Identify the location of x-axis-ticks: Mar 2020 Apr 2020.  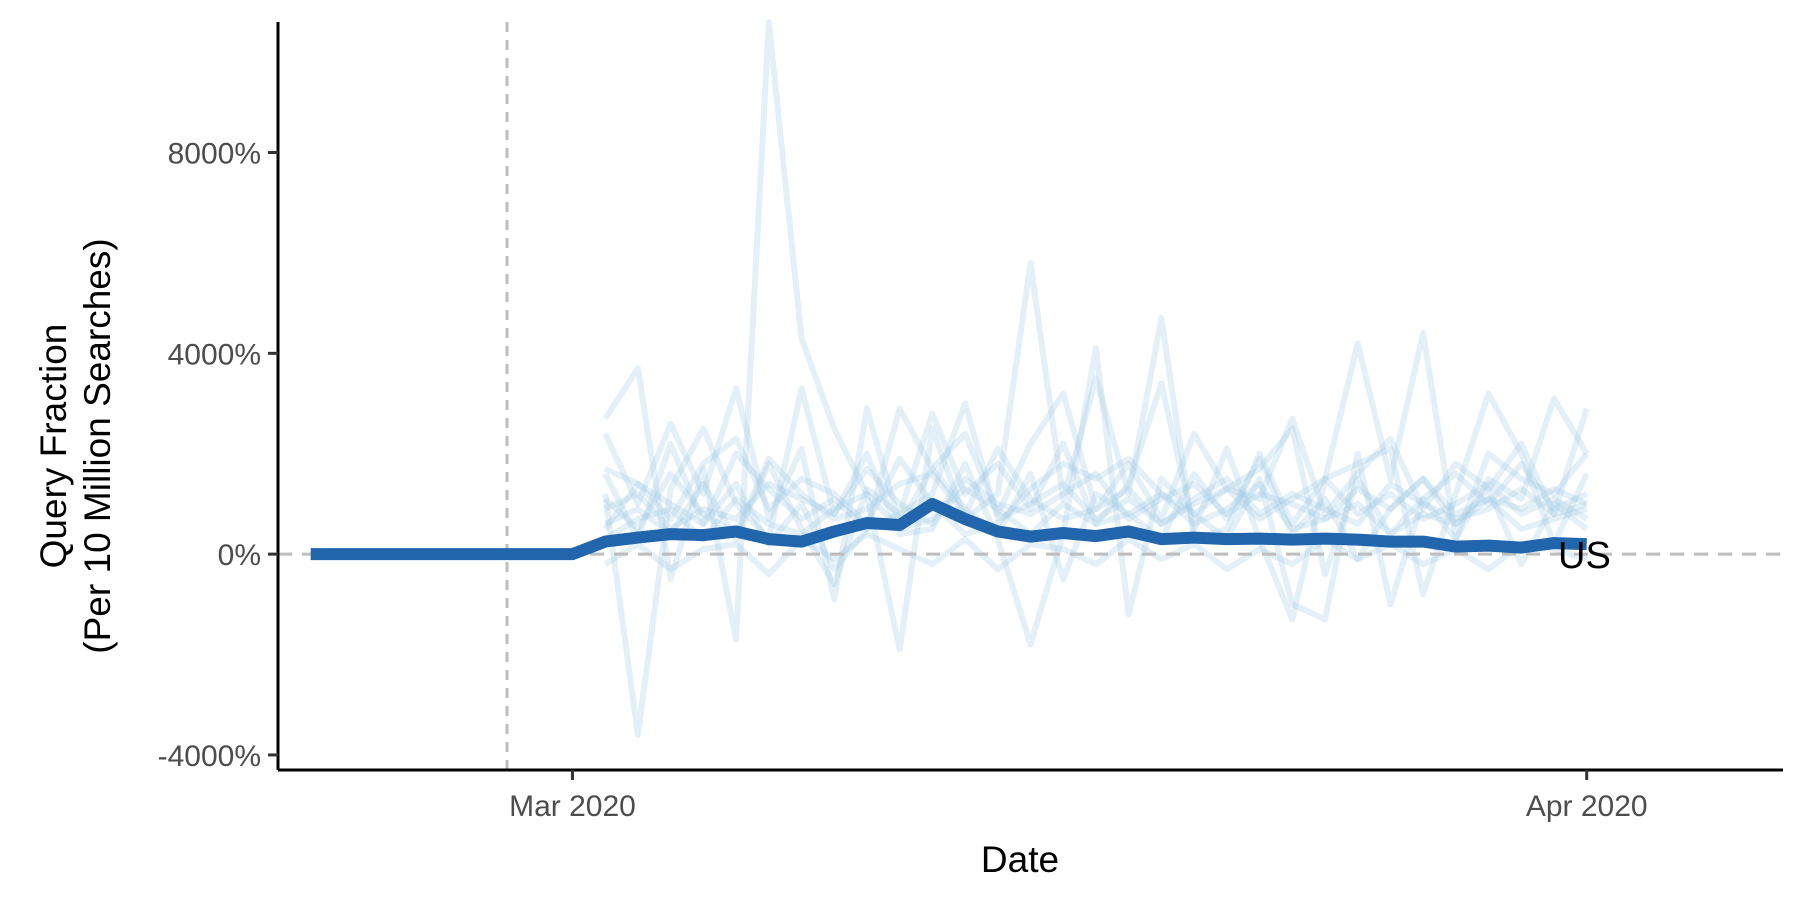
(1078, 796).